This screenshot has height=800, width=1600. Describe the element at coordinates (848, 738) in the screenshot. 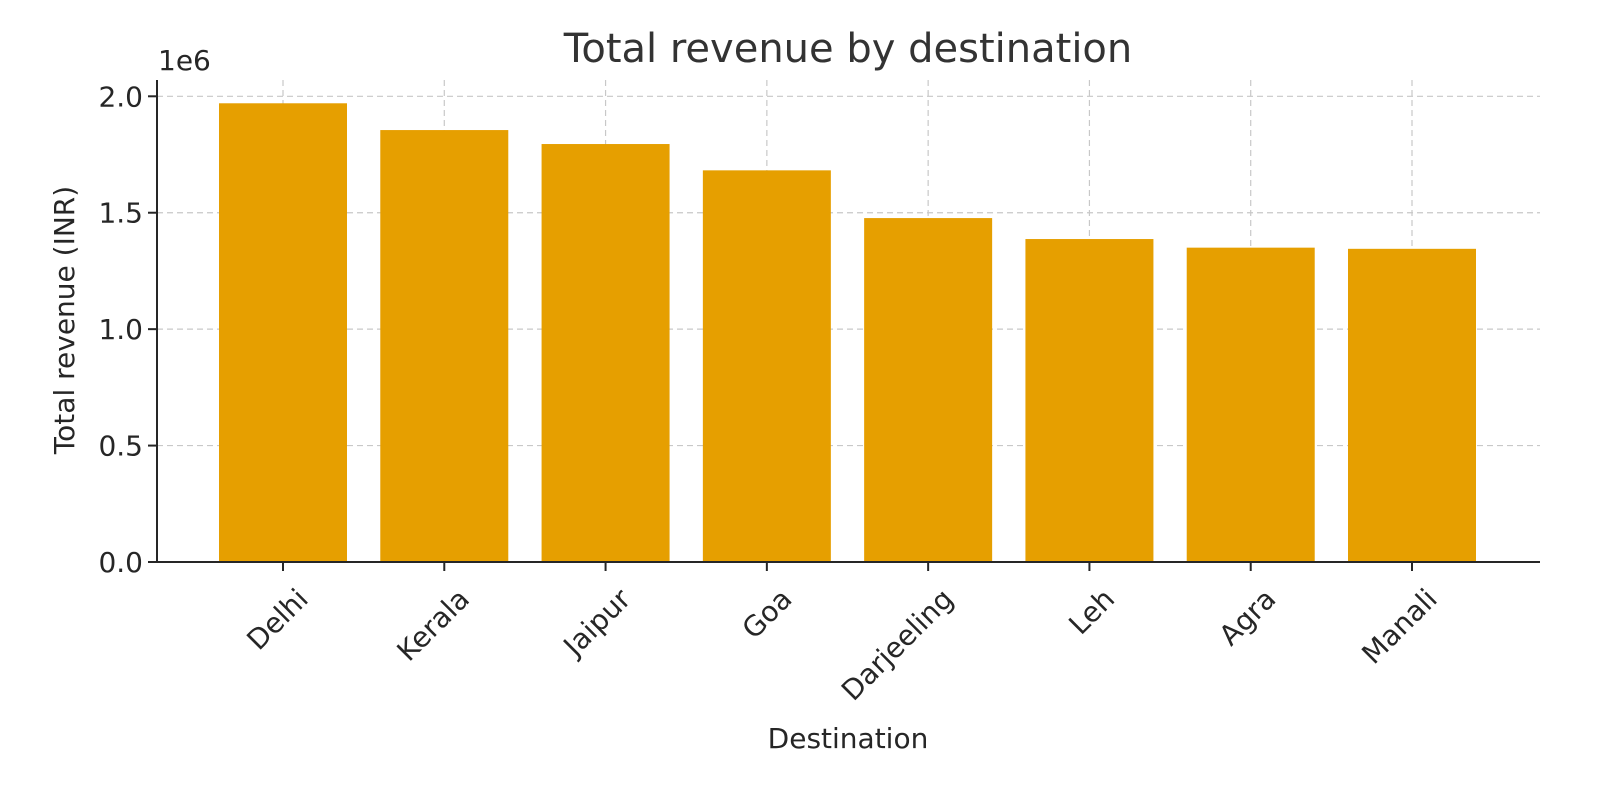

I see `x-axis-title: Destination` at that location.